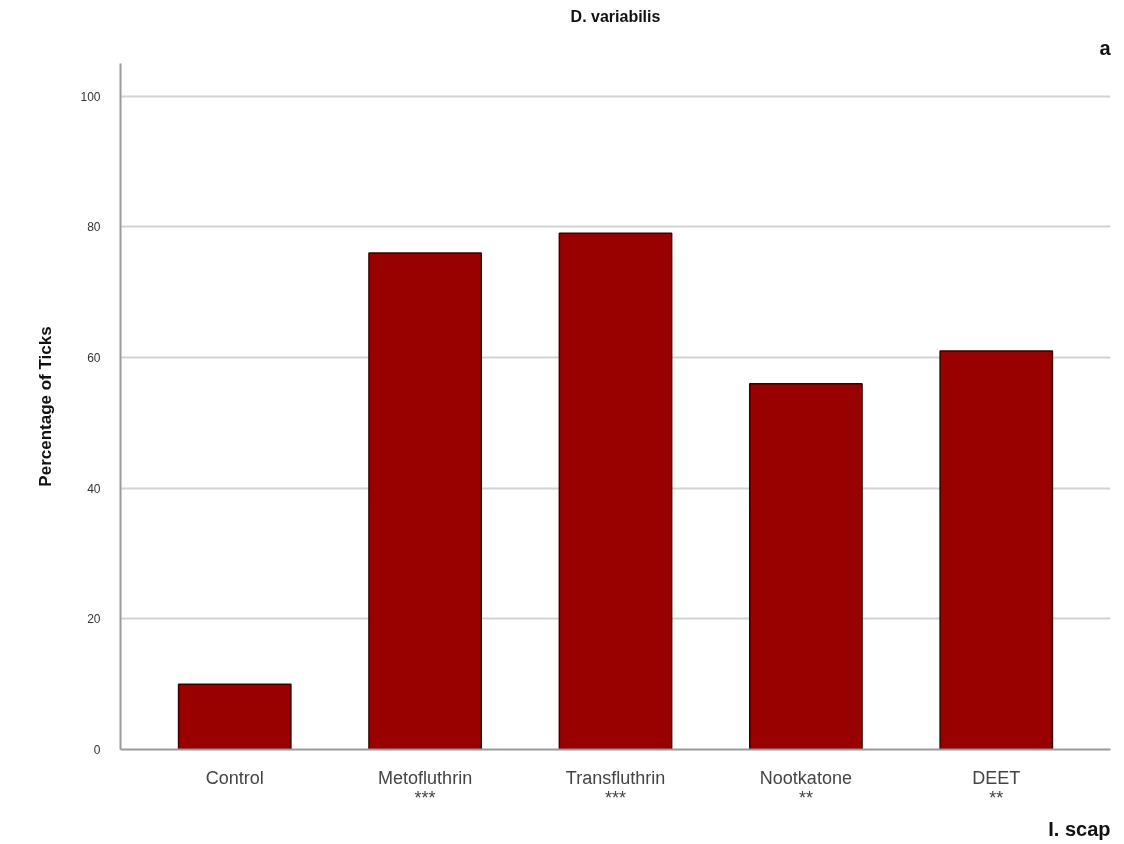 Image resolution: width=1124 pixels, height=844 pixels. I want to click on chart-title: D. variabilis, so click(615, 16).